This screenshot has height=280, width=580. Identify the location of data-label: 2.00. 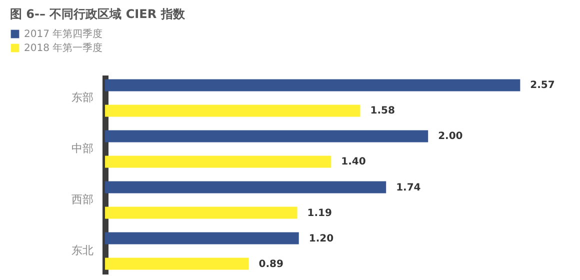
(450, 136).